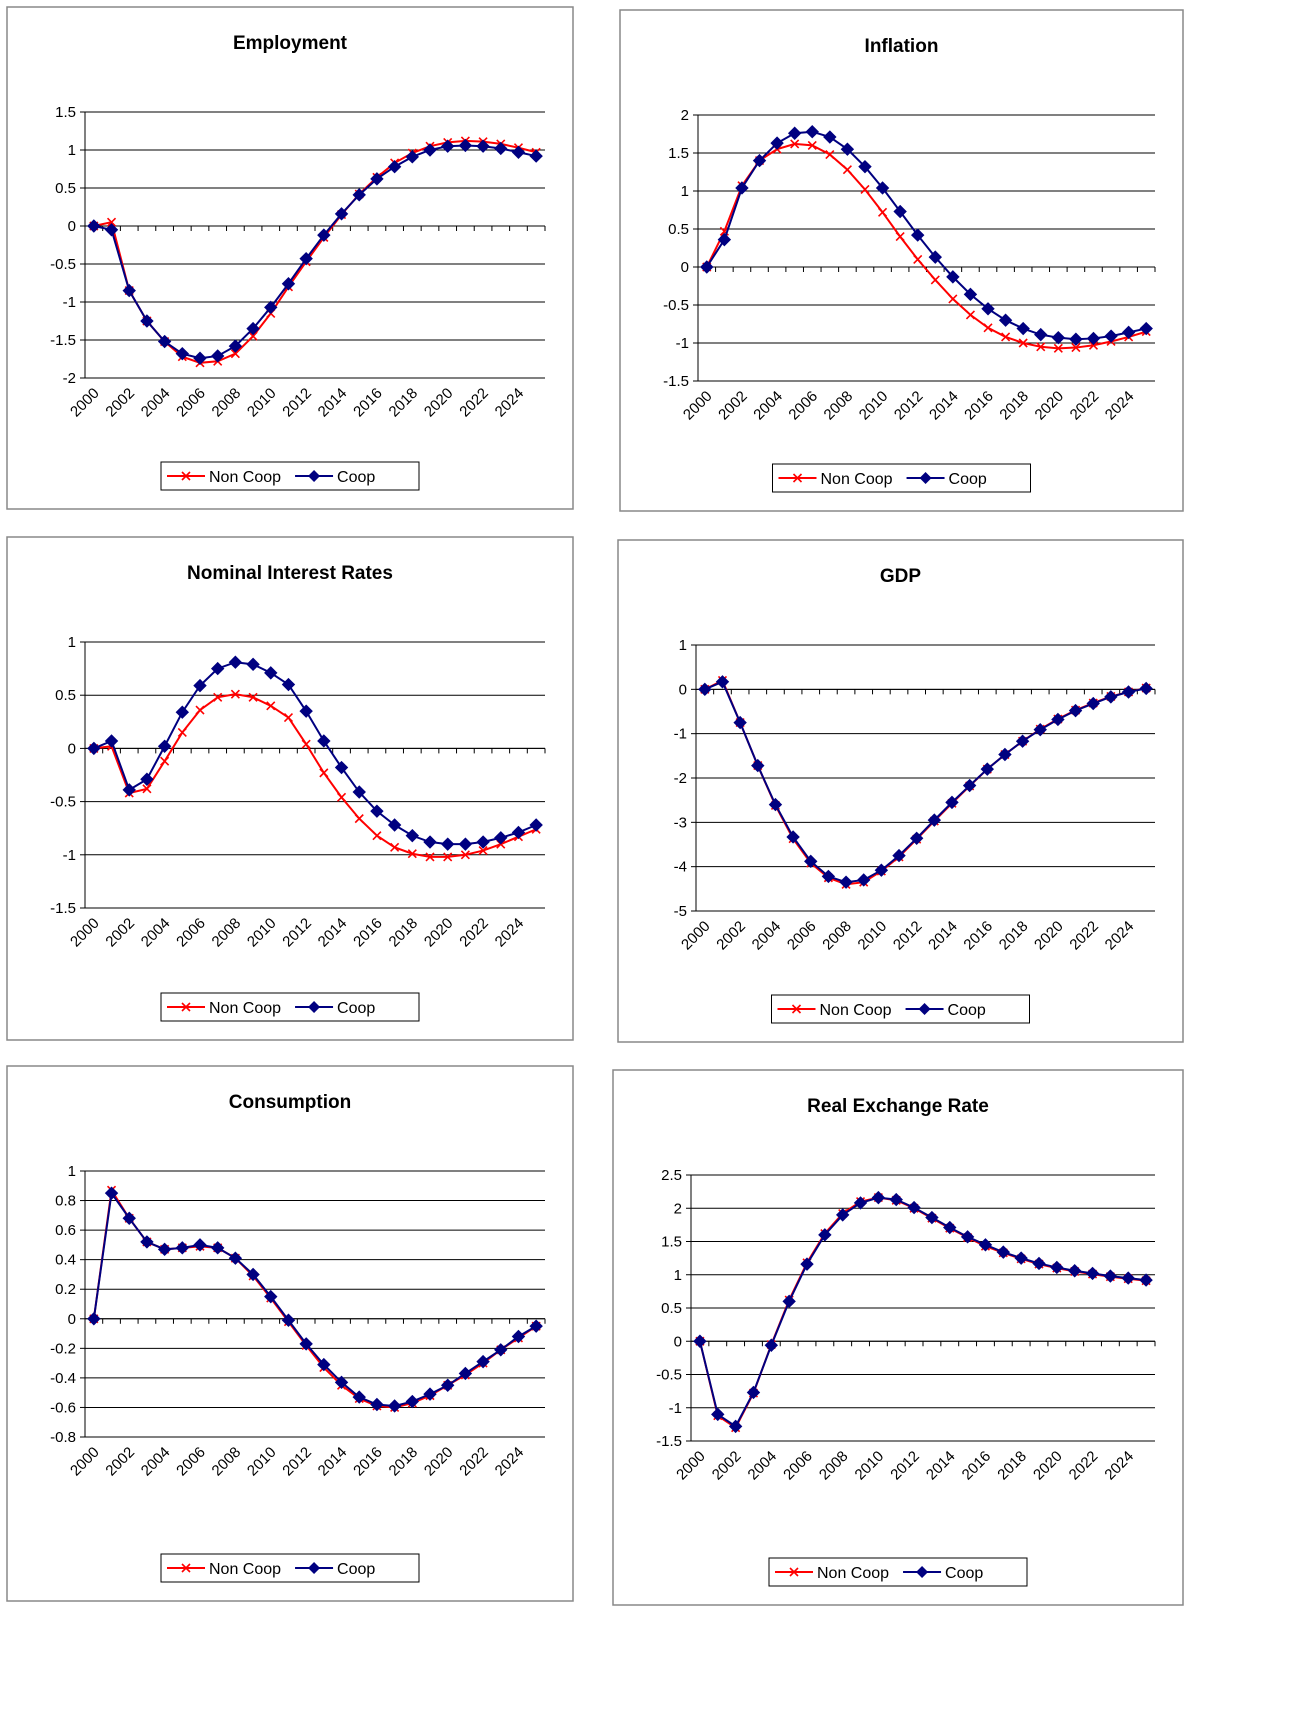 This screenshot has height=1709, width=1289. Describe the element at coordinates (898, 1106) in the screenshot. I see `chart-title: Real Exchange Rate` at that location.